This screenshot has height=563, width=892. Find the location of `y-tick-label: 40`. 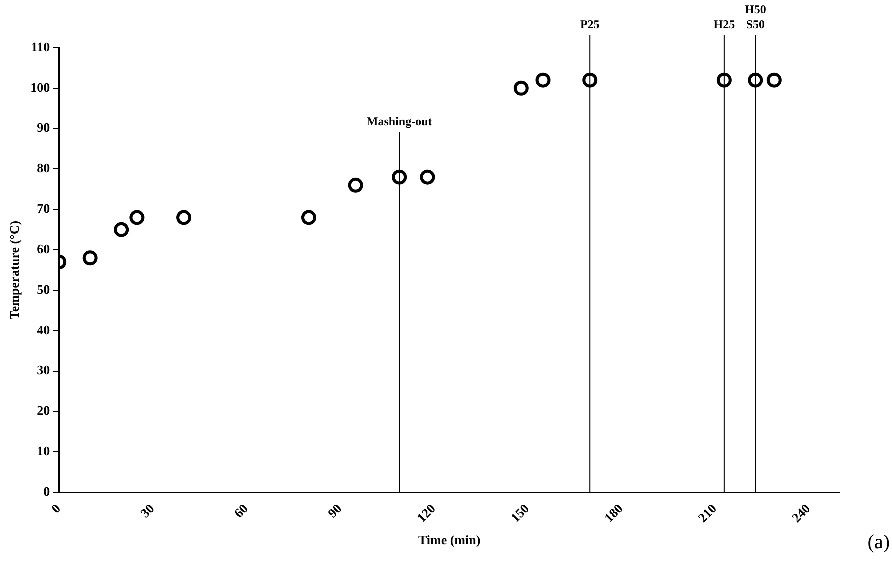

y-tick-label: 40 is located at coordinates (43, 330).